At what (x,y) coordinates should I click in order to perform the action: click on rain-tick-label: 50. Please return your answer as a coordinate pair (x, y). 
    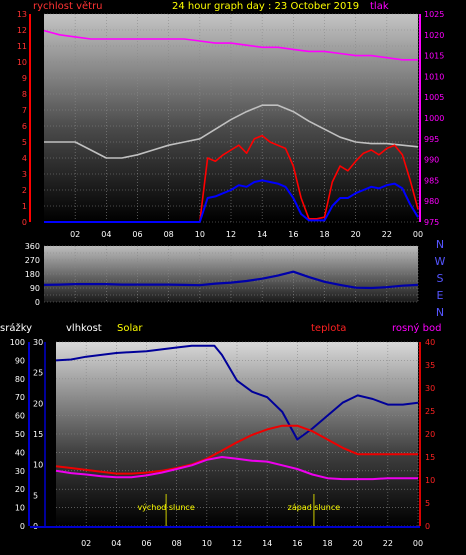
    Looking at the image, I should click on (20, 434).